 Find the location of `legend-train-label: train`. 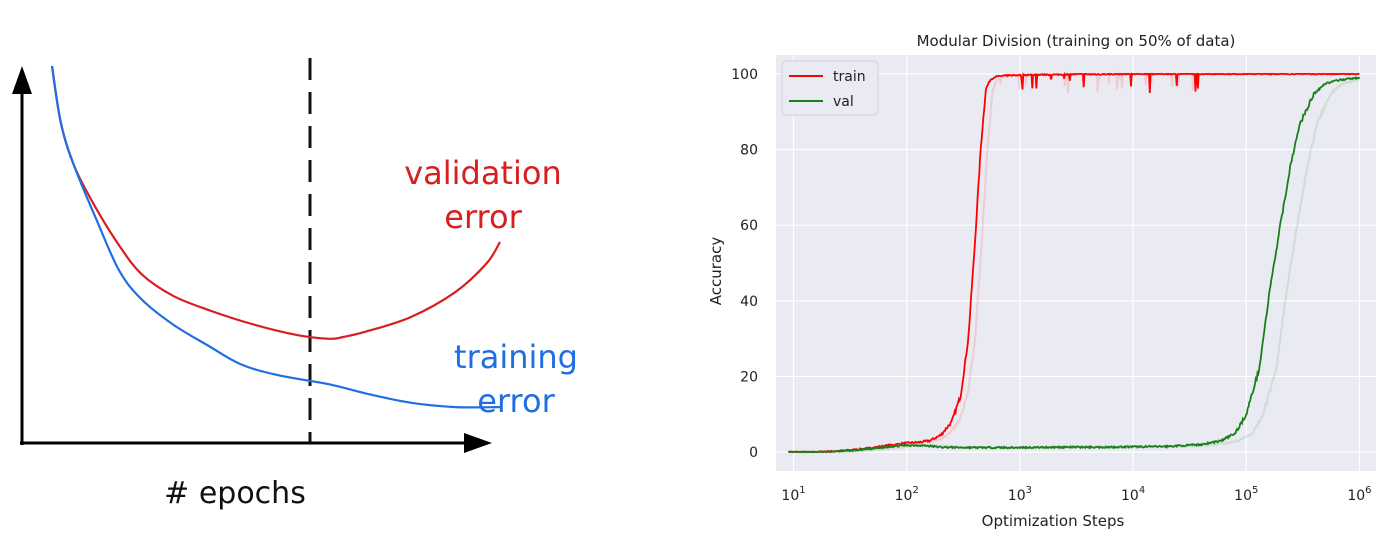

legend-train-label: train is located at coordinates (849, 77).